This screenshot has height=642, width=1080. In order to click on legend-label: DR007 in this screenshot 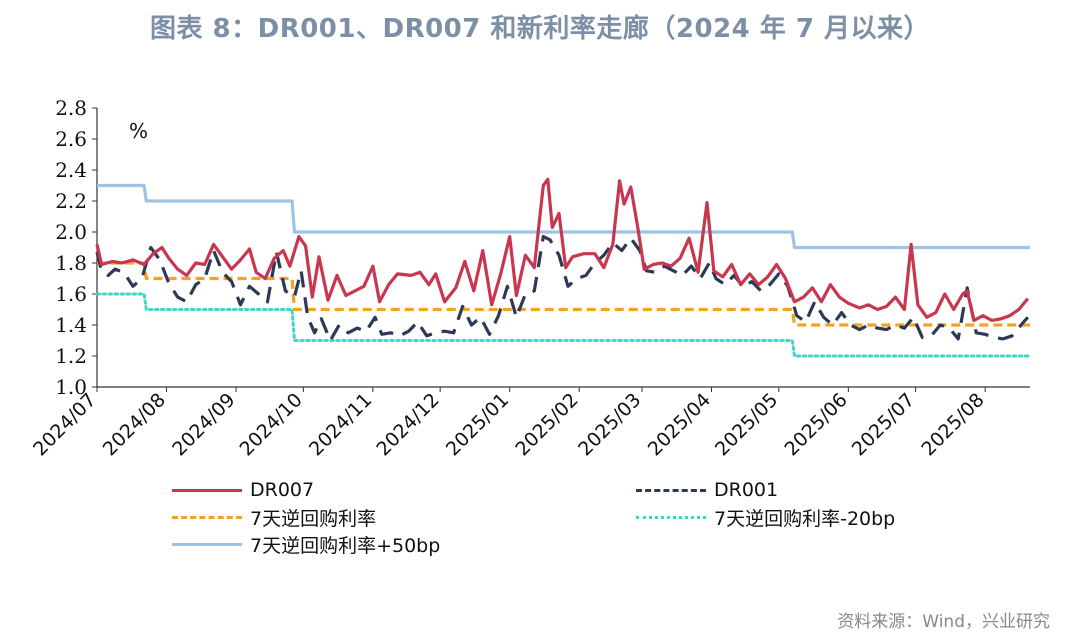, I will do `click(282, 490)`.